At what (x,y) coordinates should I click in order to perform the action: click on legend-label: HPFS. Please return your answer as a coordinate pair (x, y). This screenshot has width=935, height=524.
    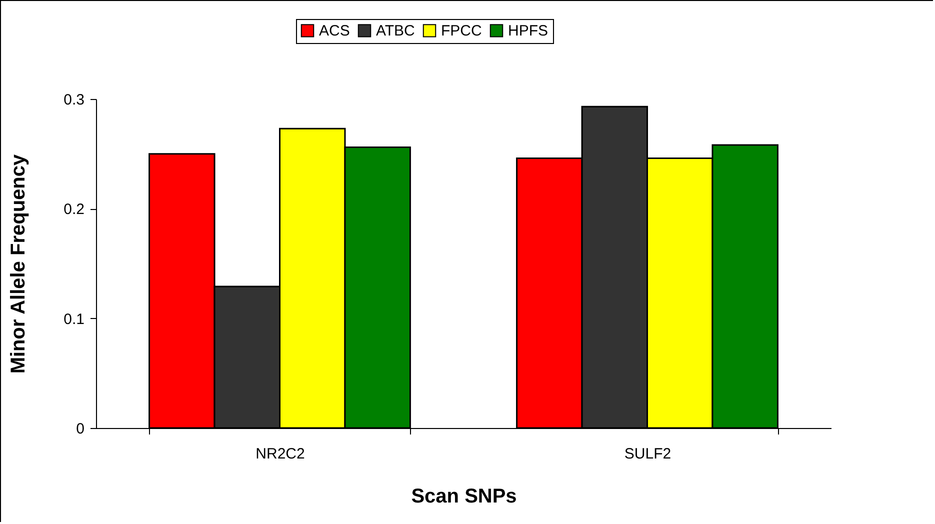
    Looking at the image, I should click on (528, 31).